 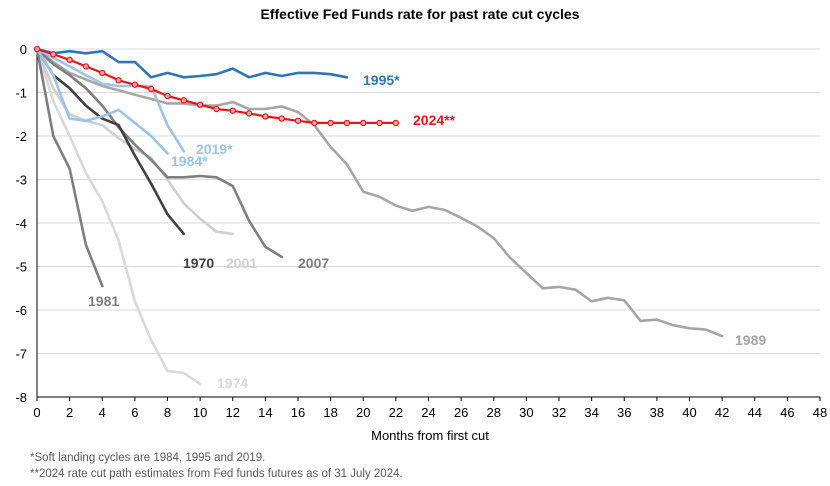 What do you see at coordinates (559, 412) in the screenshot?
I see `x-tick-label: 32` at bounding box center [559, 412].